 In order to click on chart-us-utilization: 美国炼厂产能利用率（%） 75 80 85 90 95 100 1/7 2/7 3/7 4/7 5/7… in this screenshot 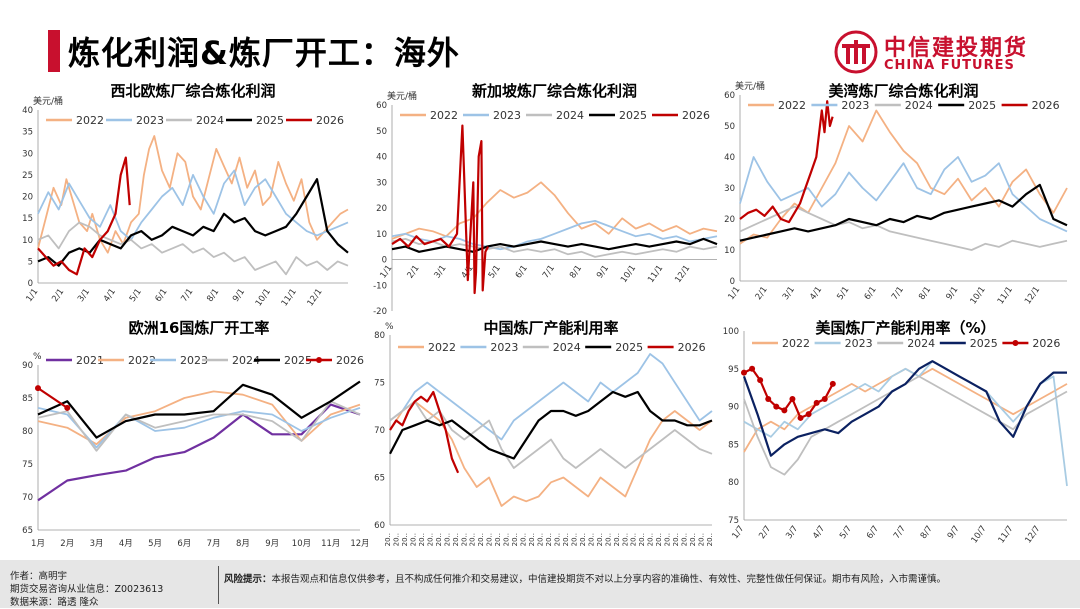, I will do `click(895, 432)`.